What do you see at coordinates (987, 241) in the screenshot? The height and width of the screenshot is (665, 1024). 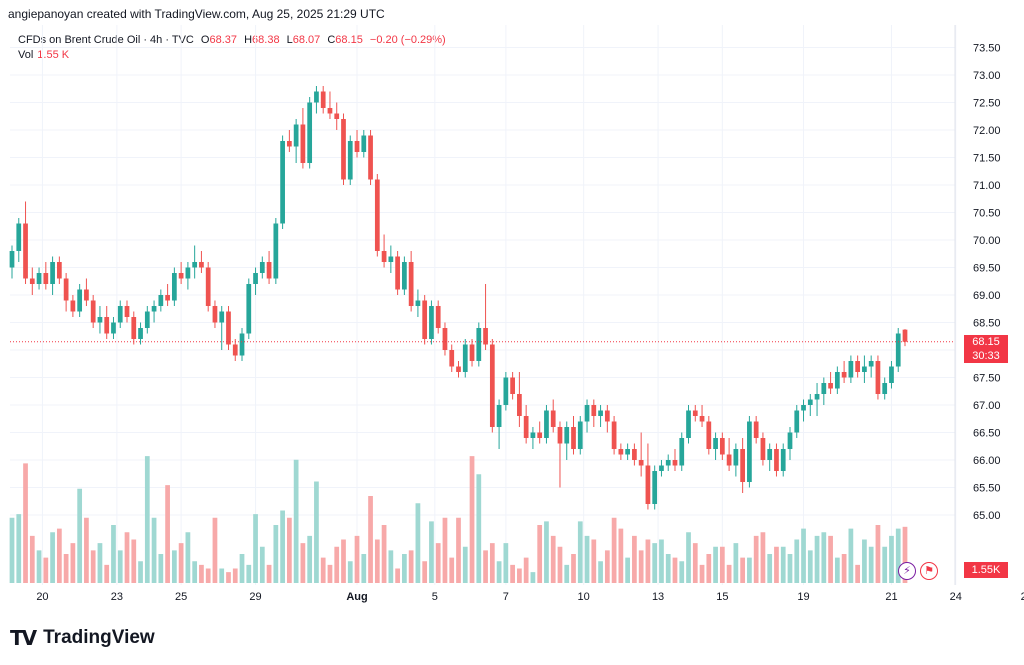 I see `price-tick-label: 70.00` at bounding box center [987, 241].